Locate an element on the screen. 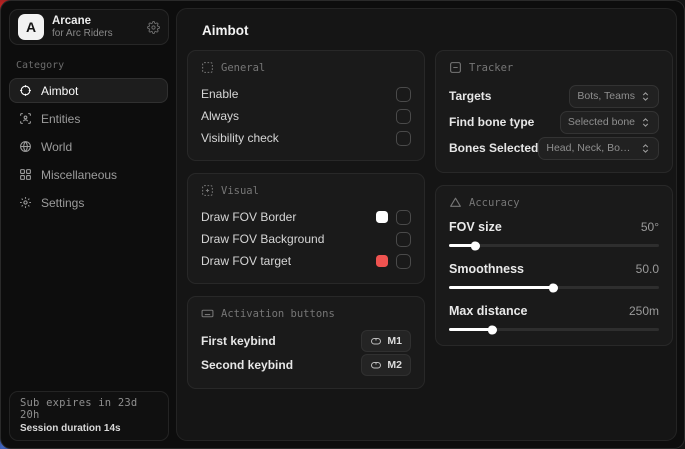 The width and height of the screenshot is (685, 449). fov-target-color-swatch is located at coordinates (382, 261).